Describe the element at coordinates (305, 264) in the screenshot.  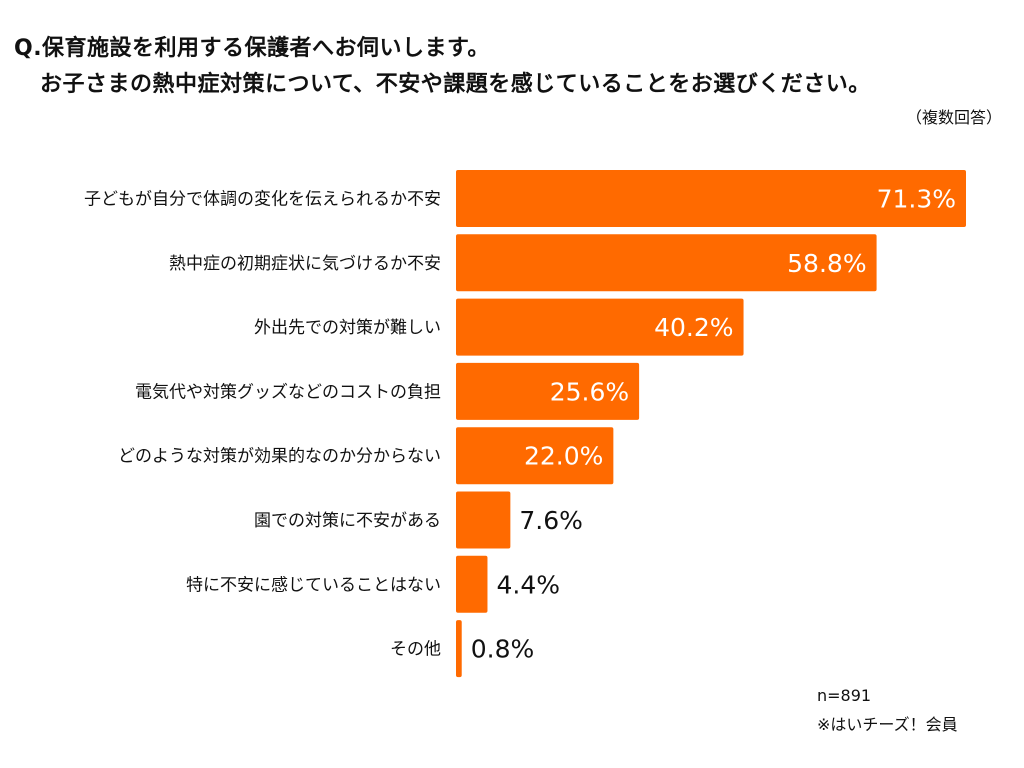
I see `category-label: 熱中症の初期症状に気づけるか不安` at that location.